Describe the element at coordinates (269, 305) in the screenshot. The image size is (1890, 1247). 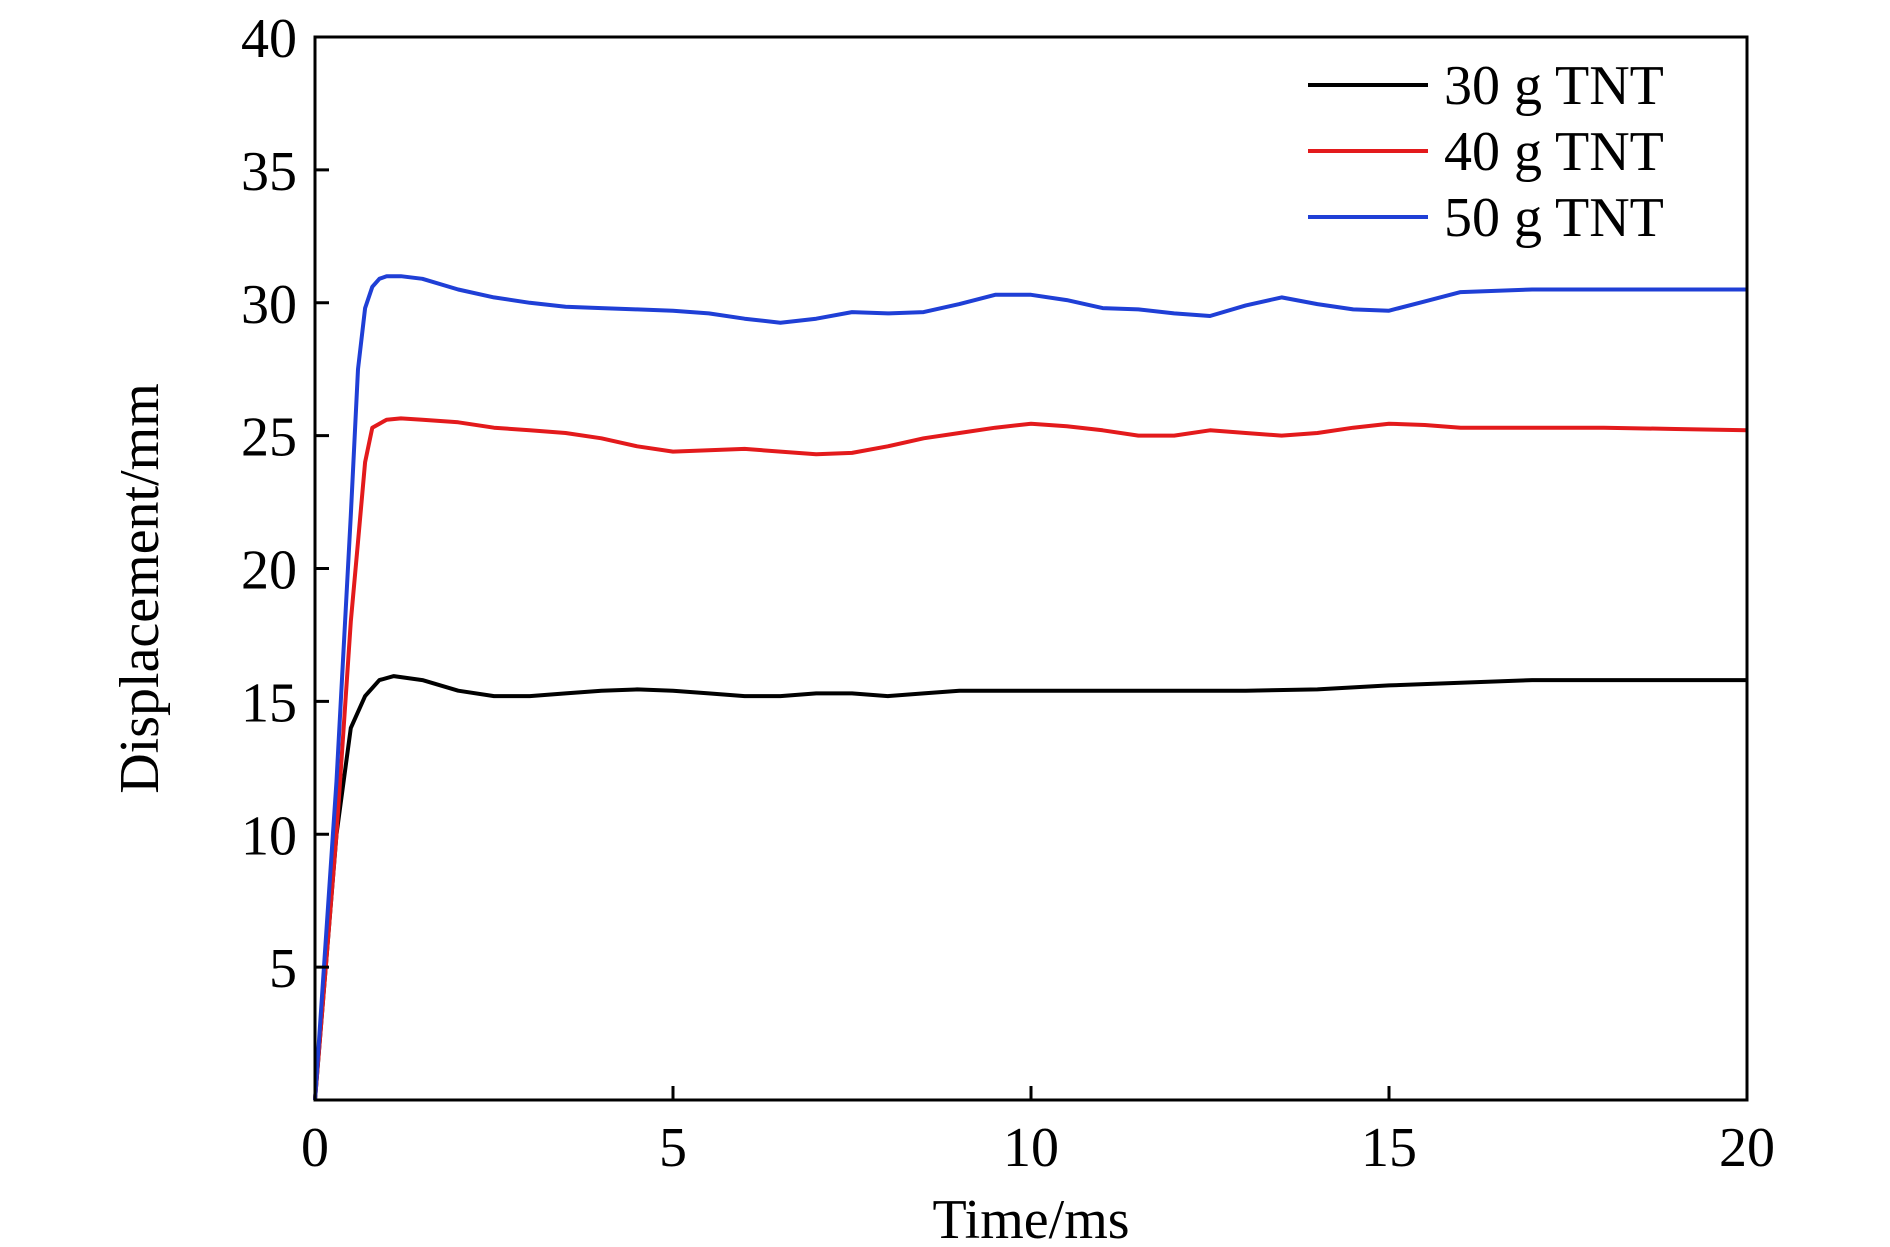
I see `y-tick-label: 30` at that location.